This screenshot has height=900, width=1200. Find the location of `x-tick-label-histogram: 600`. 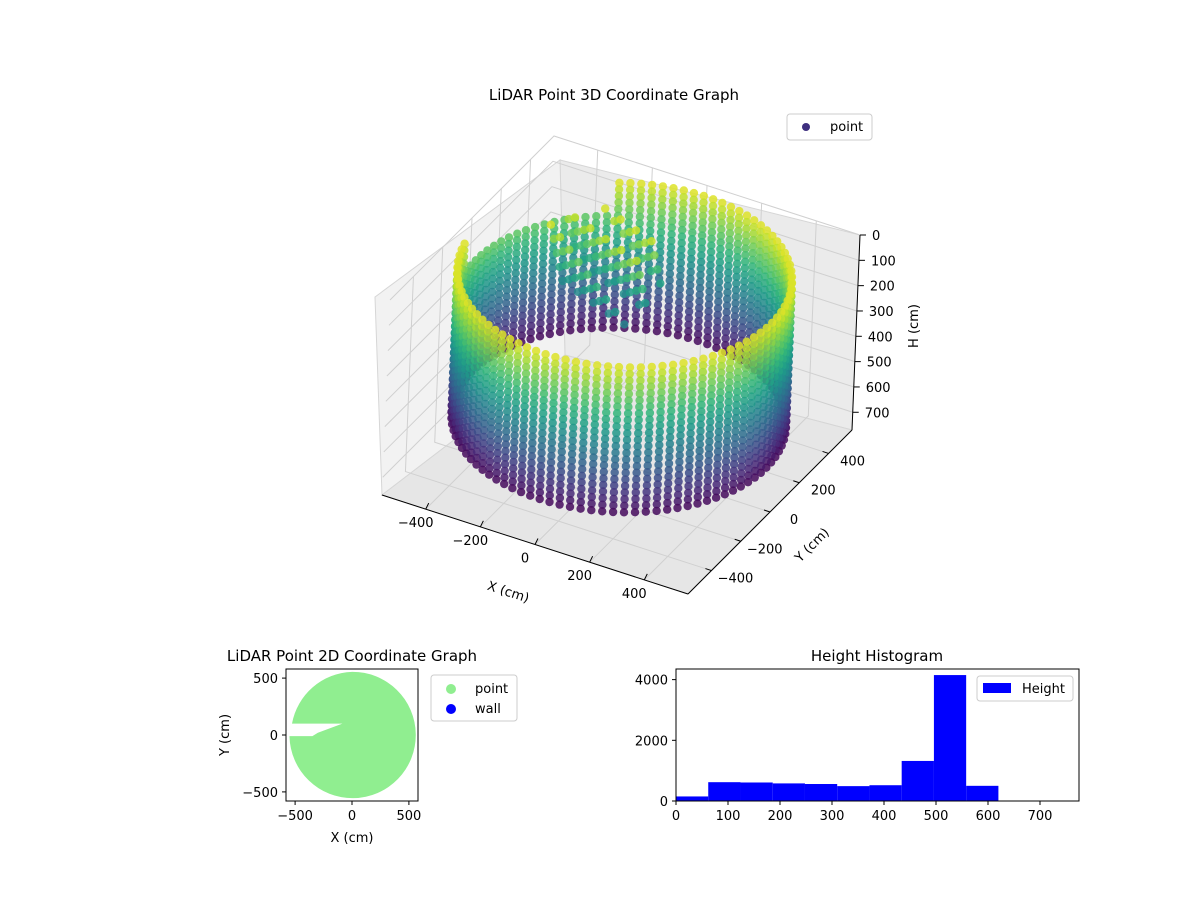

x-tick-label-histogram: 600 is located at coordinates (988, 816).